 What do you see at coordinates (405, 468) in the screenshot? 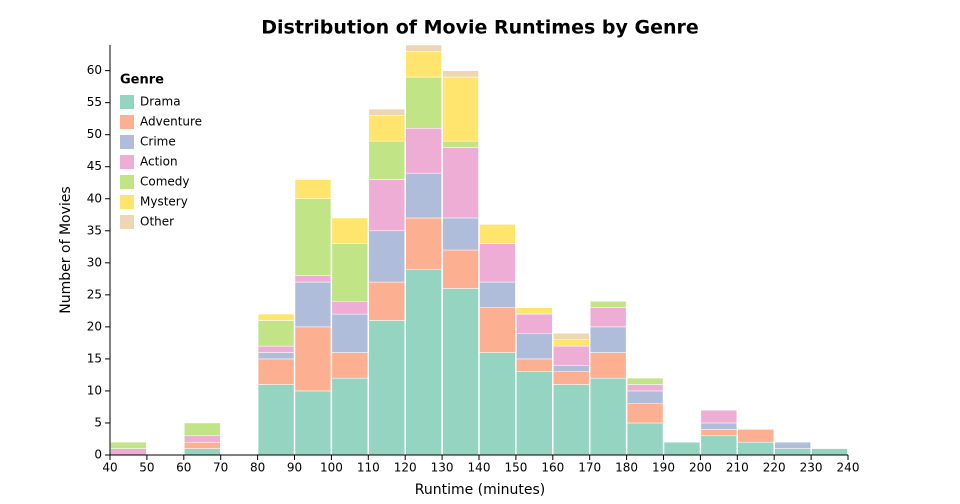
I see `x-tick-label: 120` at bounding box center [405, 468].